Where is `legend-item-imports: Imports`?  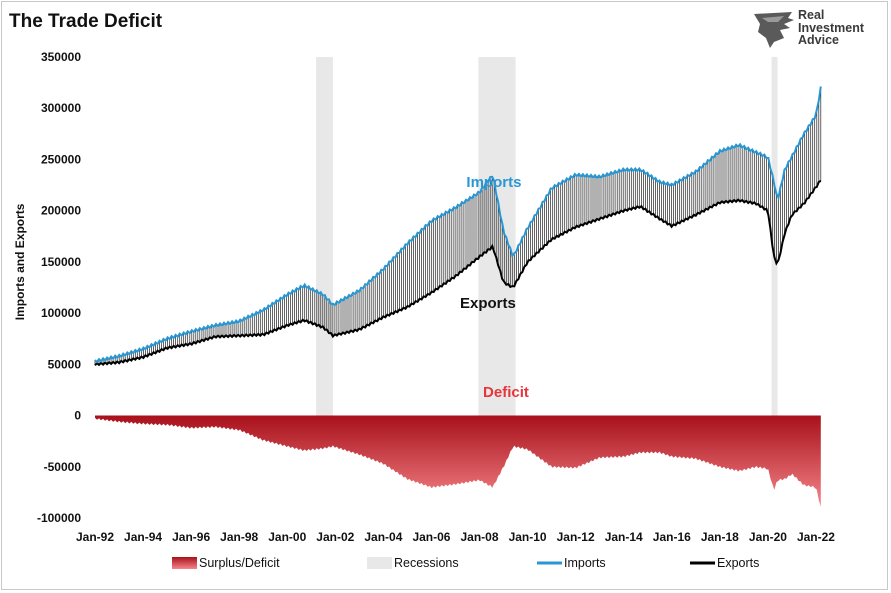 legend-item-imports: Imports is located at coordinates (571, 563).